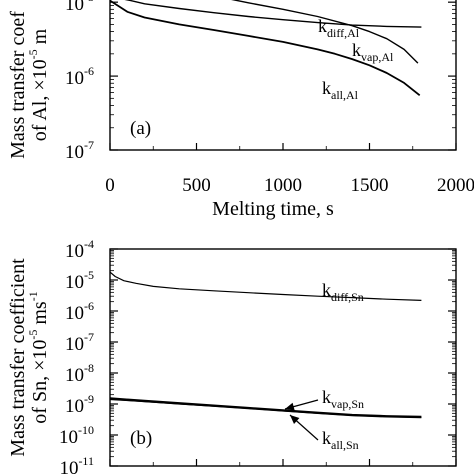 The width and height of the screenshot is (474, 474). I want to click on series-label-diff-sn: kdiff,Sn, so click(343, 292).